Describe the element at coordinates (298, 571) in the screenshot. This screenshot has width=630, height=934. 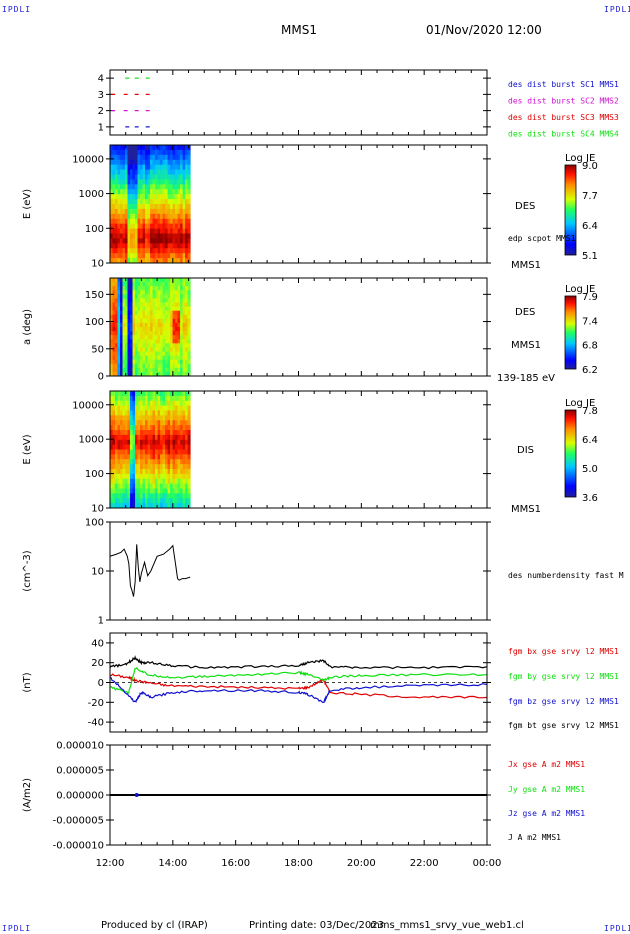
I see `panel-5-frame` at that location.